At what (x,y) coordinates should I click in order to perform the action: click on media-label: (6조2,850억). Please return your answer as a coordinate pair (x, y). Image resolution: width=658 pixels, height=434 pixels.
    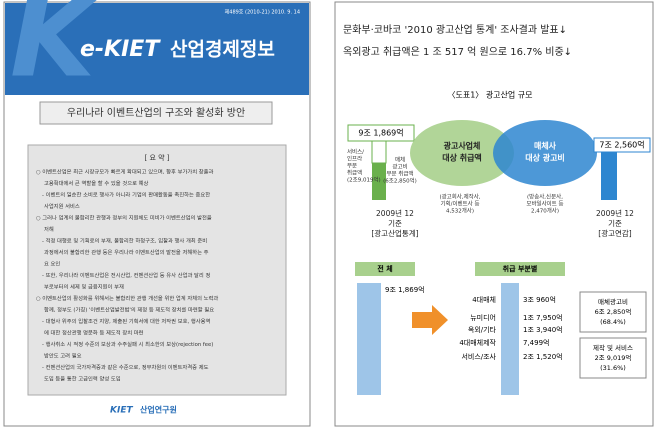
    Looking at the image, I should click on (400, 181).